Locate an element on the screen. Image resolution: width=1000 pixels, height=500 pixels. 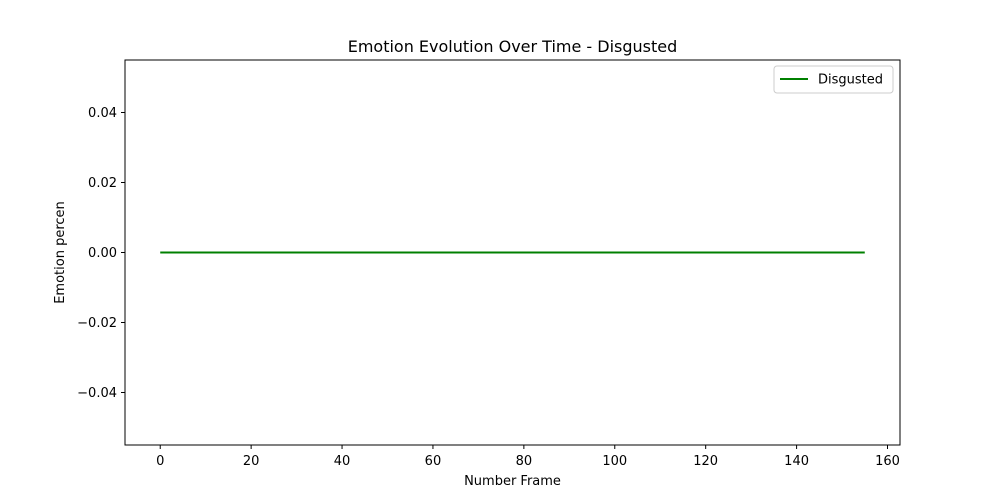
x-tick-label: 40 is located at coordinates (342, 461).